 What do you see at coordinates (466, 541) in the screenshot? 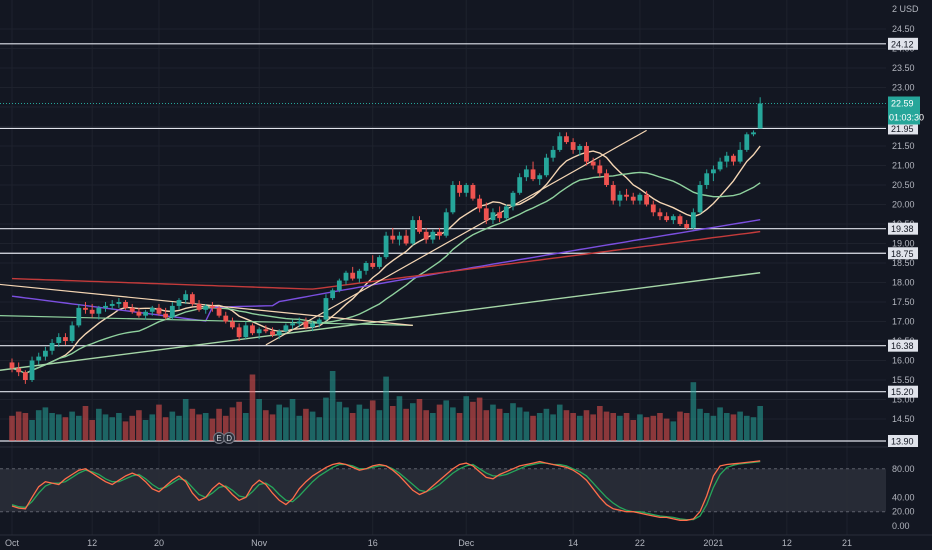
I see `time-axis: Oct 12 20 Nov 16 Dec 14 22 2021 12 21` at bounding box center [466, 541].